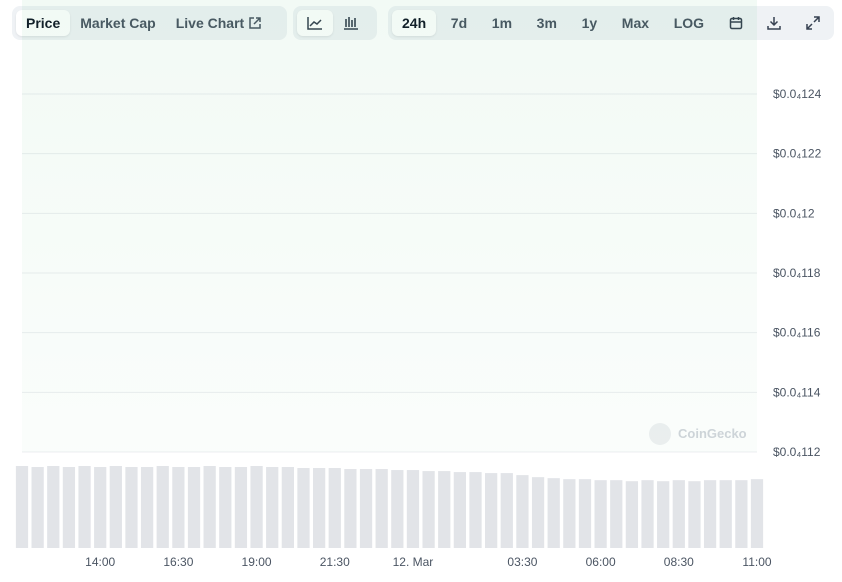  Describe the element at coordinates (546, 23) in the screenshot. I see `range-3m: 3m` at that location.